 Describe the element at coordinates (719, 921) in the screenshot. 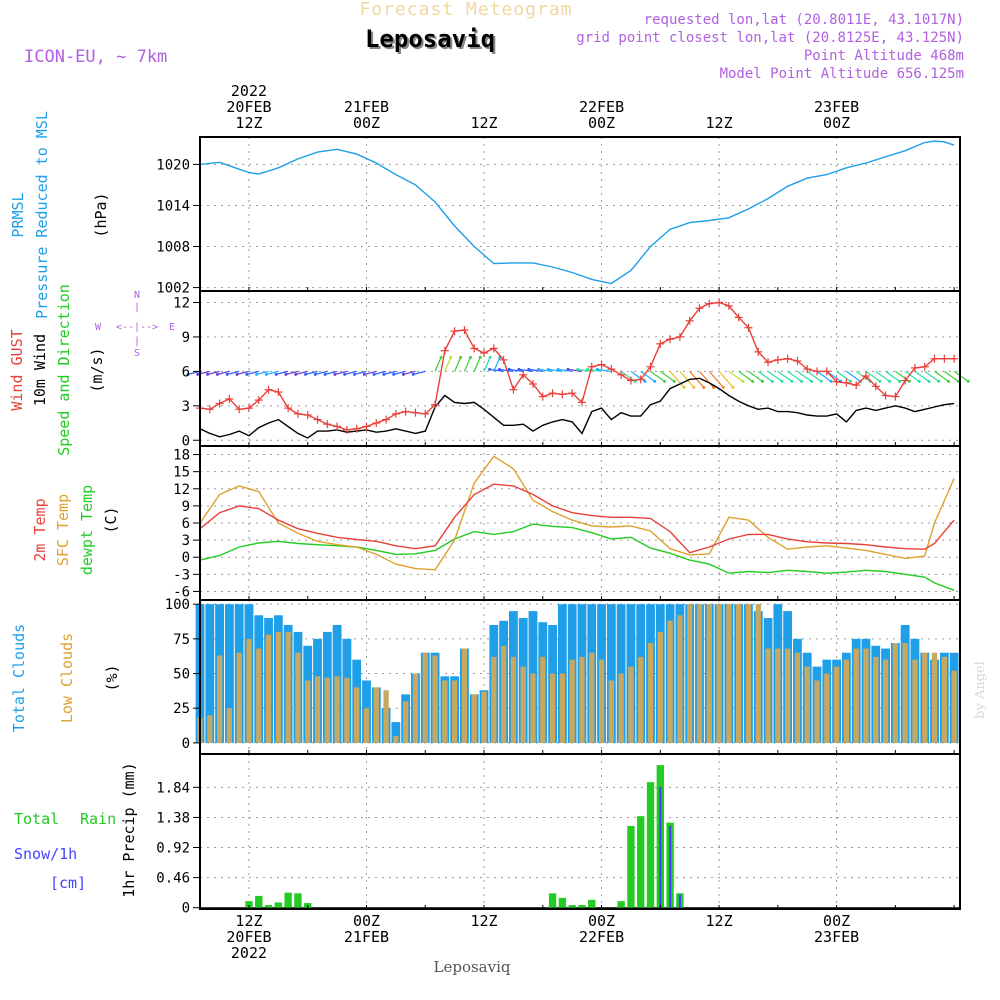

I see `bottom-time-label-4-0: 12Z` at that location.